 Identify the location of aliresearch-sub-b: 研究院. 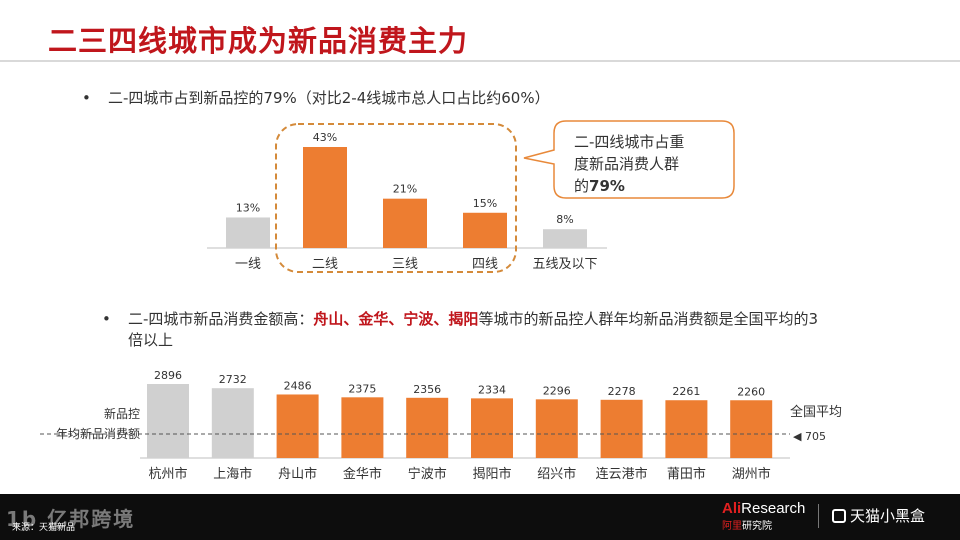
(757, 526).